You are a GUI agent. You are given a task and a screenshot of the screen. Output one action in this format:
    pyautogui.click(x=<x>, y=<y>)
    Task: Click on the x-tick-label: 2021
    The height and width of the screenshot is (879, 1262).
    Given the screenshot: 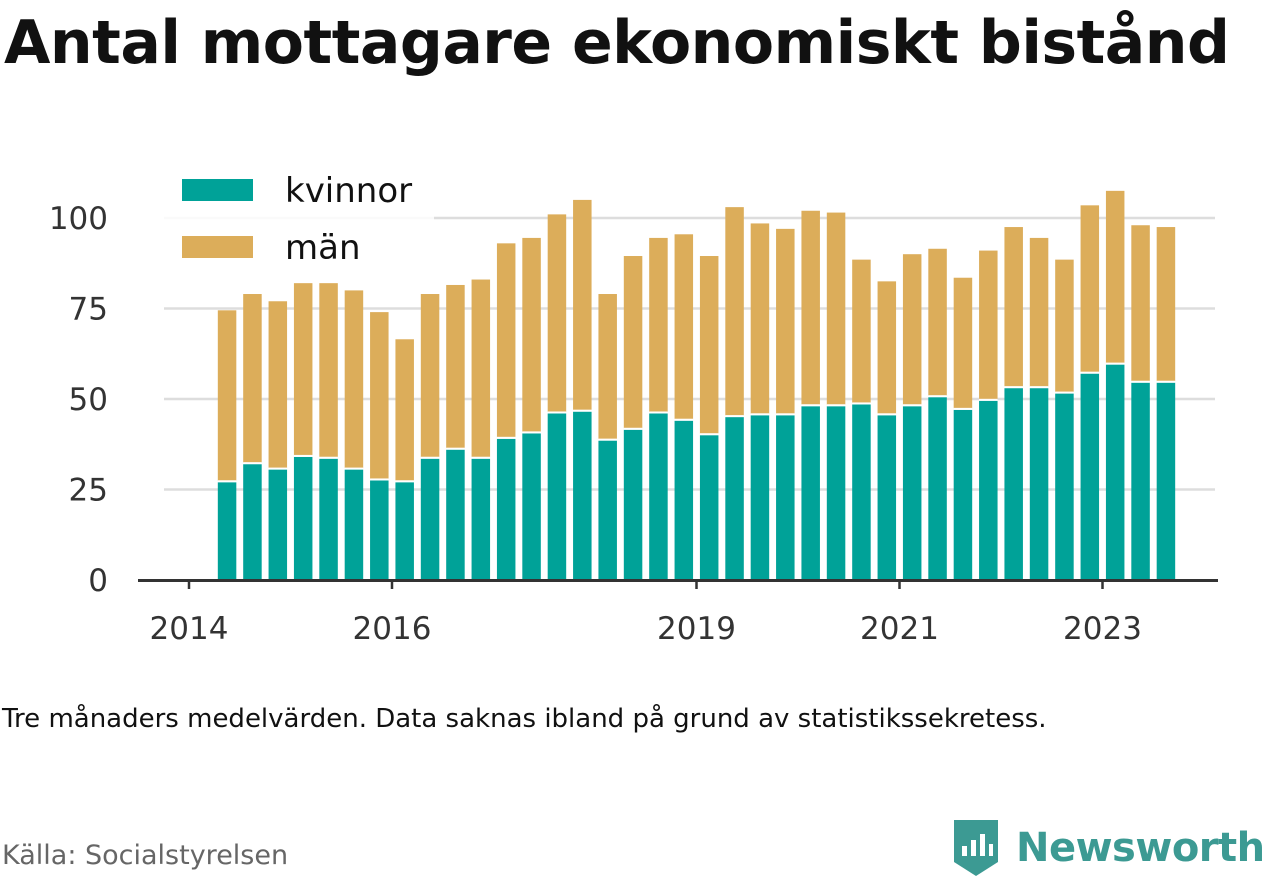 What is the action you would take?
    pyautogui.click(x=899, y=629)
    